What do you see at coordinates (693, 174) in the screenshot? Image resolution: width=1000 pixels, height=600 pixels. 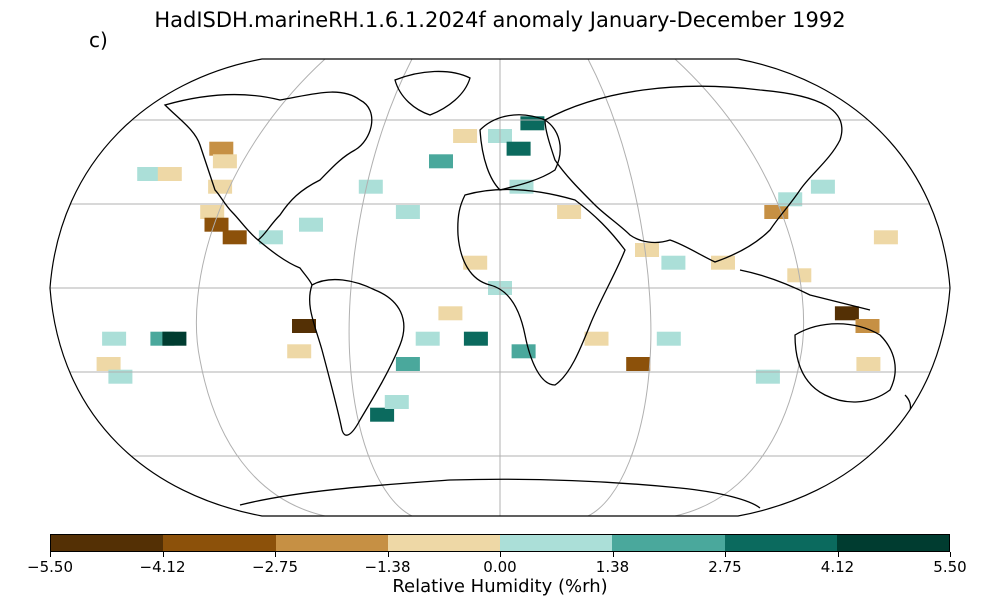 I see `coast-asia` at bounding box center [693, 174].